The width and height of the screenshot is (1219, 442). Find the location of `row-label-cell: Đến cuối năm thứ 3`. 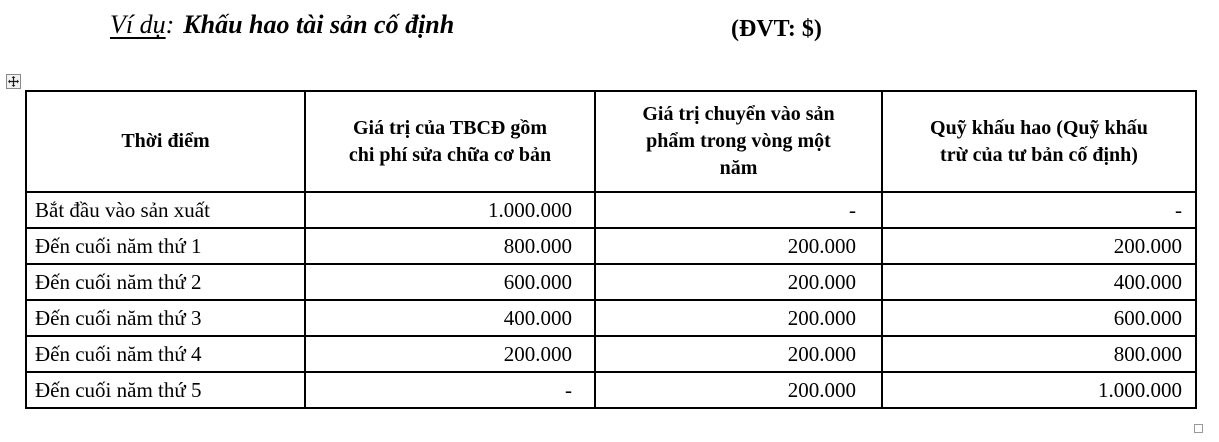

row-label-cell: Đến cuối năm thứ 3 is located at coordinates (165, 318).